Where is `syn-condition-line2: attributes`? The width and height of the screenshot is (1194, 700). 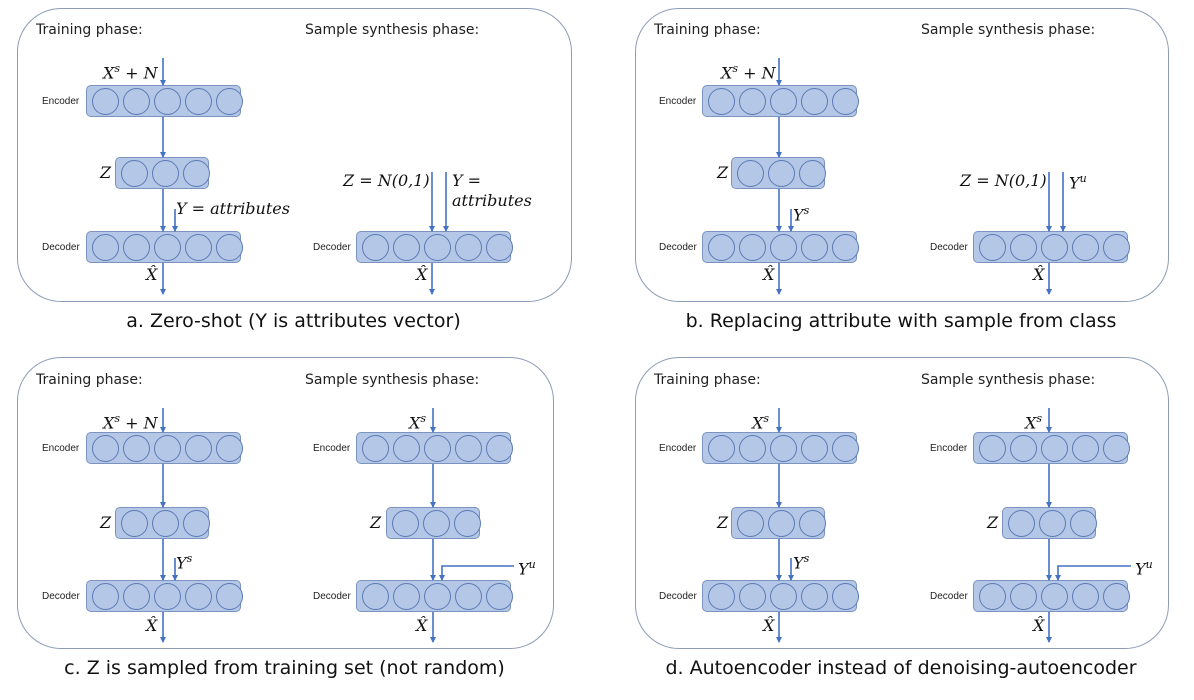
syn-condition-line2: attributes is located at coordinates (492, 200).